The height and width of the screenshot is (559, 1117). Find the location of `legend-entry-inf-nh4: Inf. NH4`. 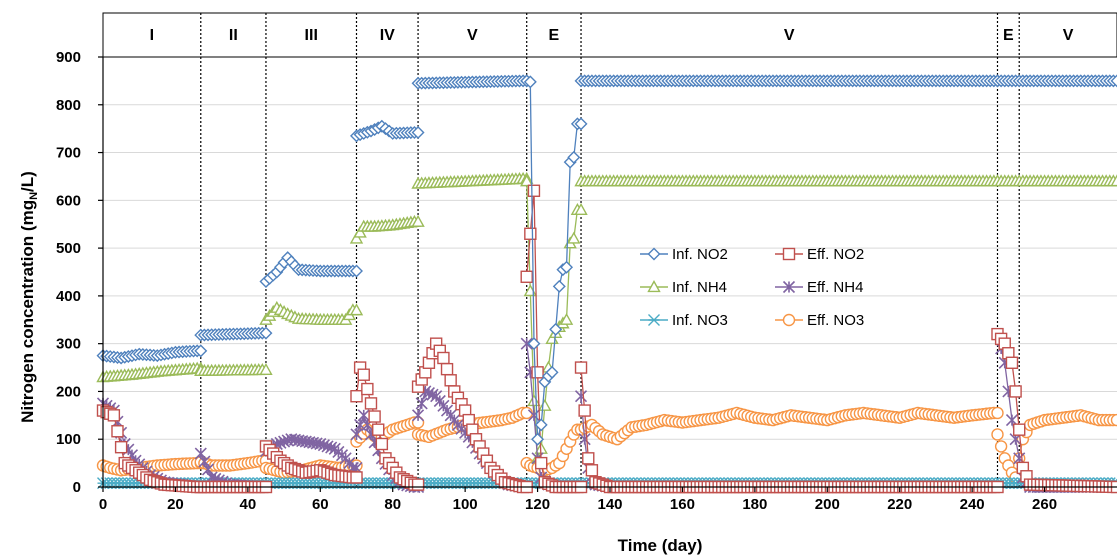

legend-entry-inf-nh4: Inf. NH4 is located at coordinates (683, 287).